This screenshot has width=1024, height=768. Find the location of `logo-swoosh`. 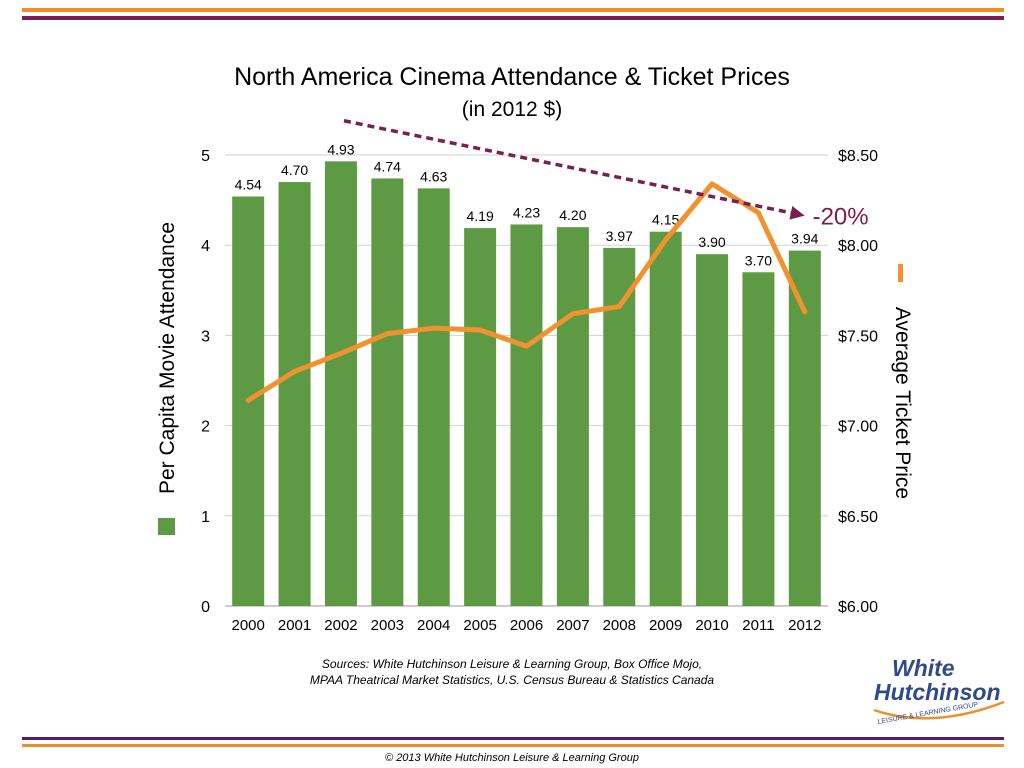

logo-swoosh is located at coordinates (939, 710).